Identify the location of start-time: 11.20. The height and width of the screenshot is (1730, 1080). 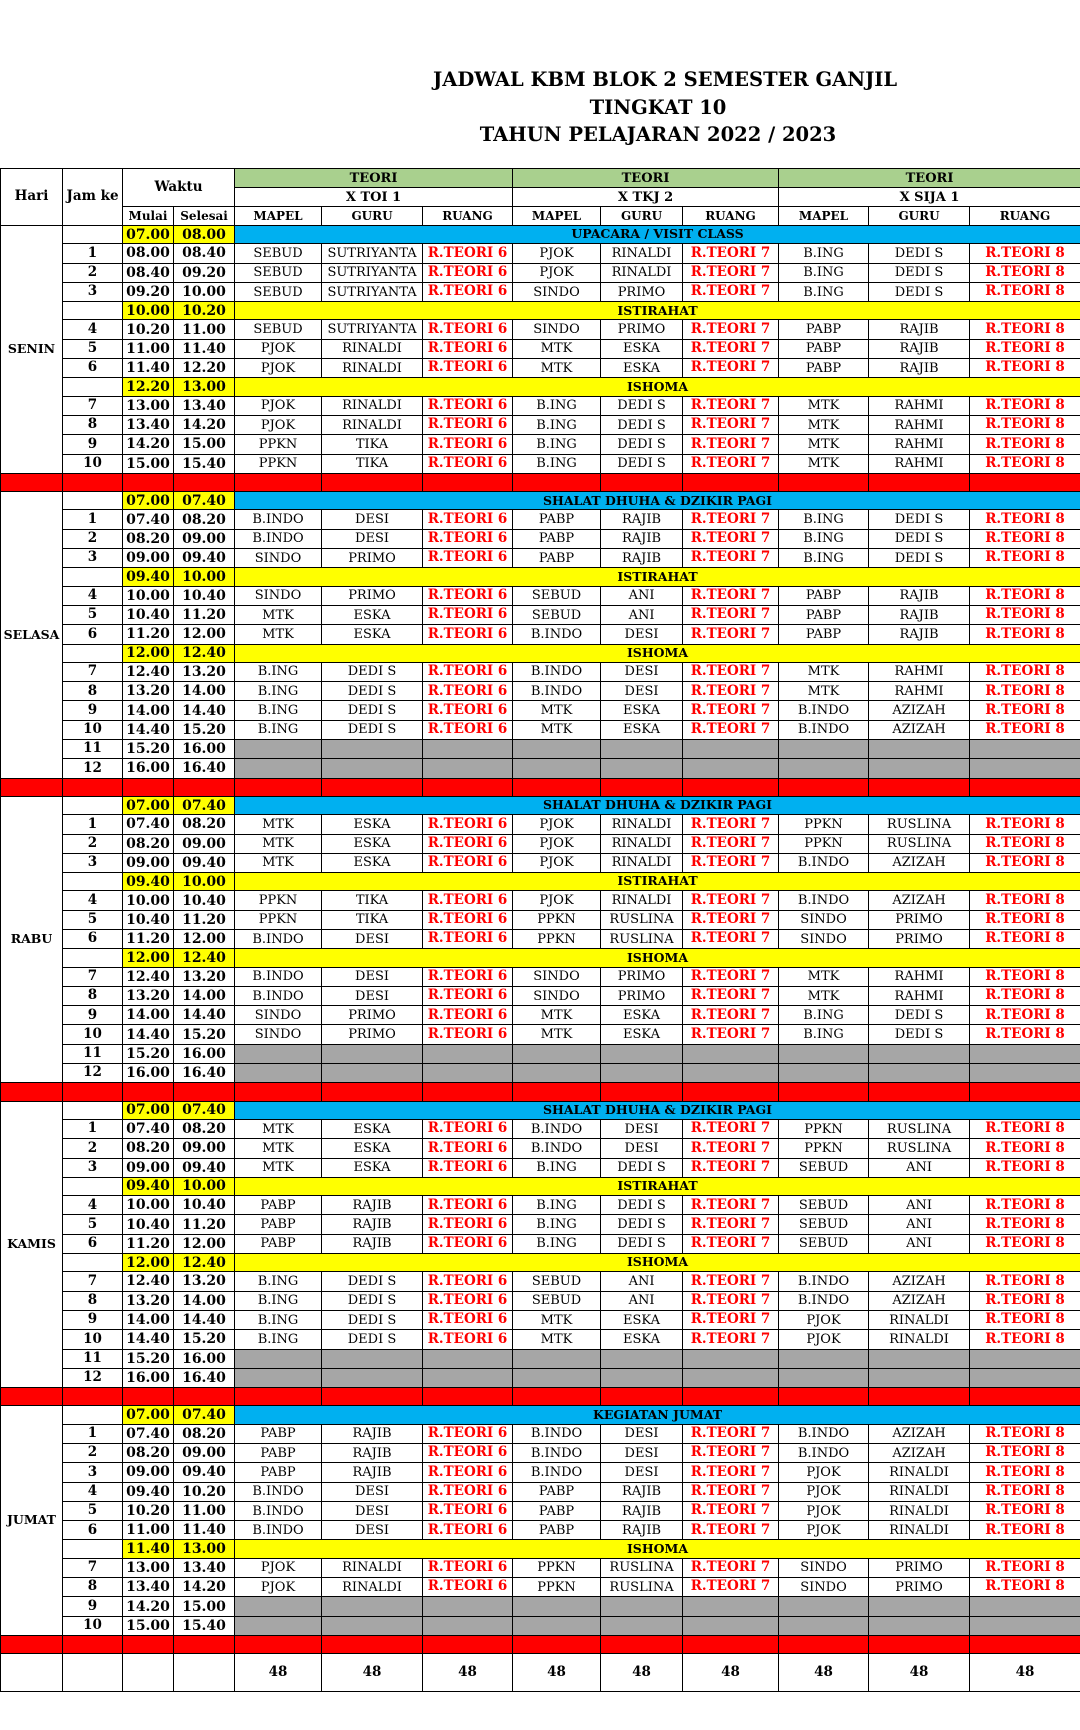
(148, 634).